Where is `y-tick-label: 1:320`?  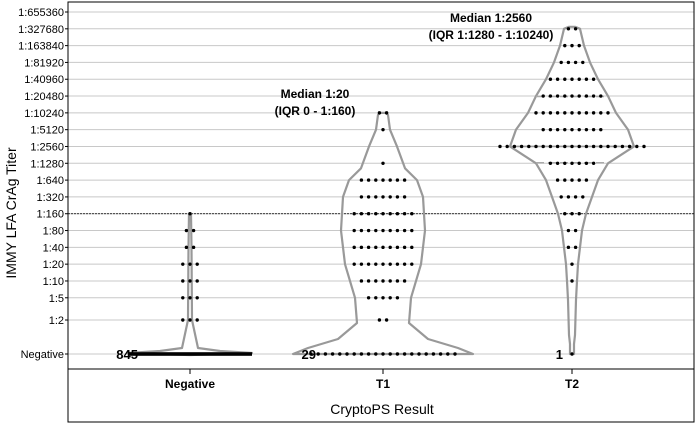 y-tick-label: 1:320 is located at coordinates (50, 198).